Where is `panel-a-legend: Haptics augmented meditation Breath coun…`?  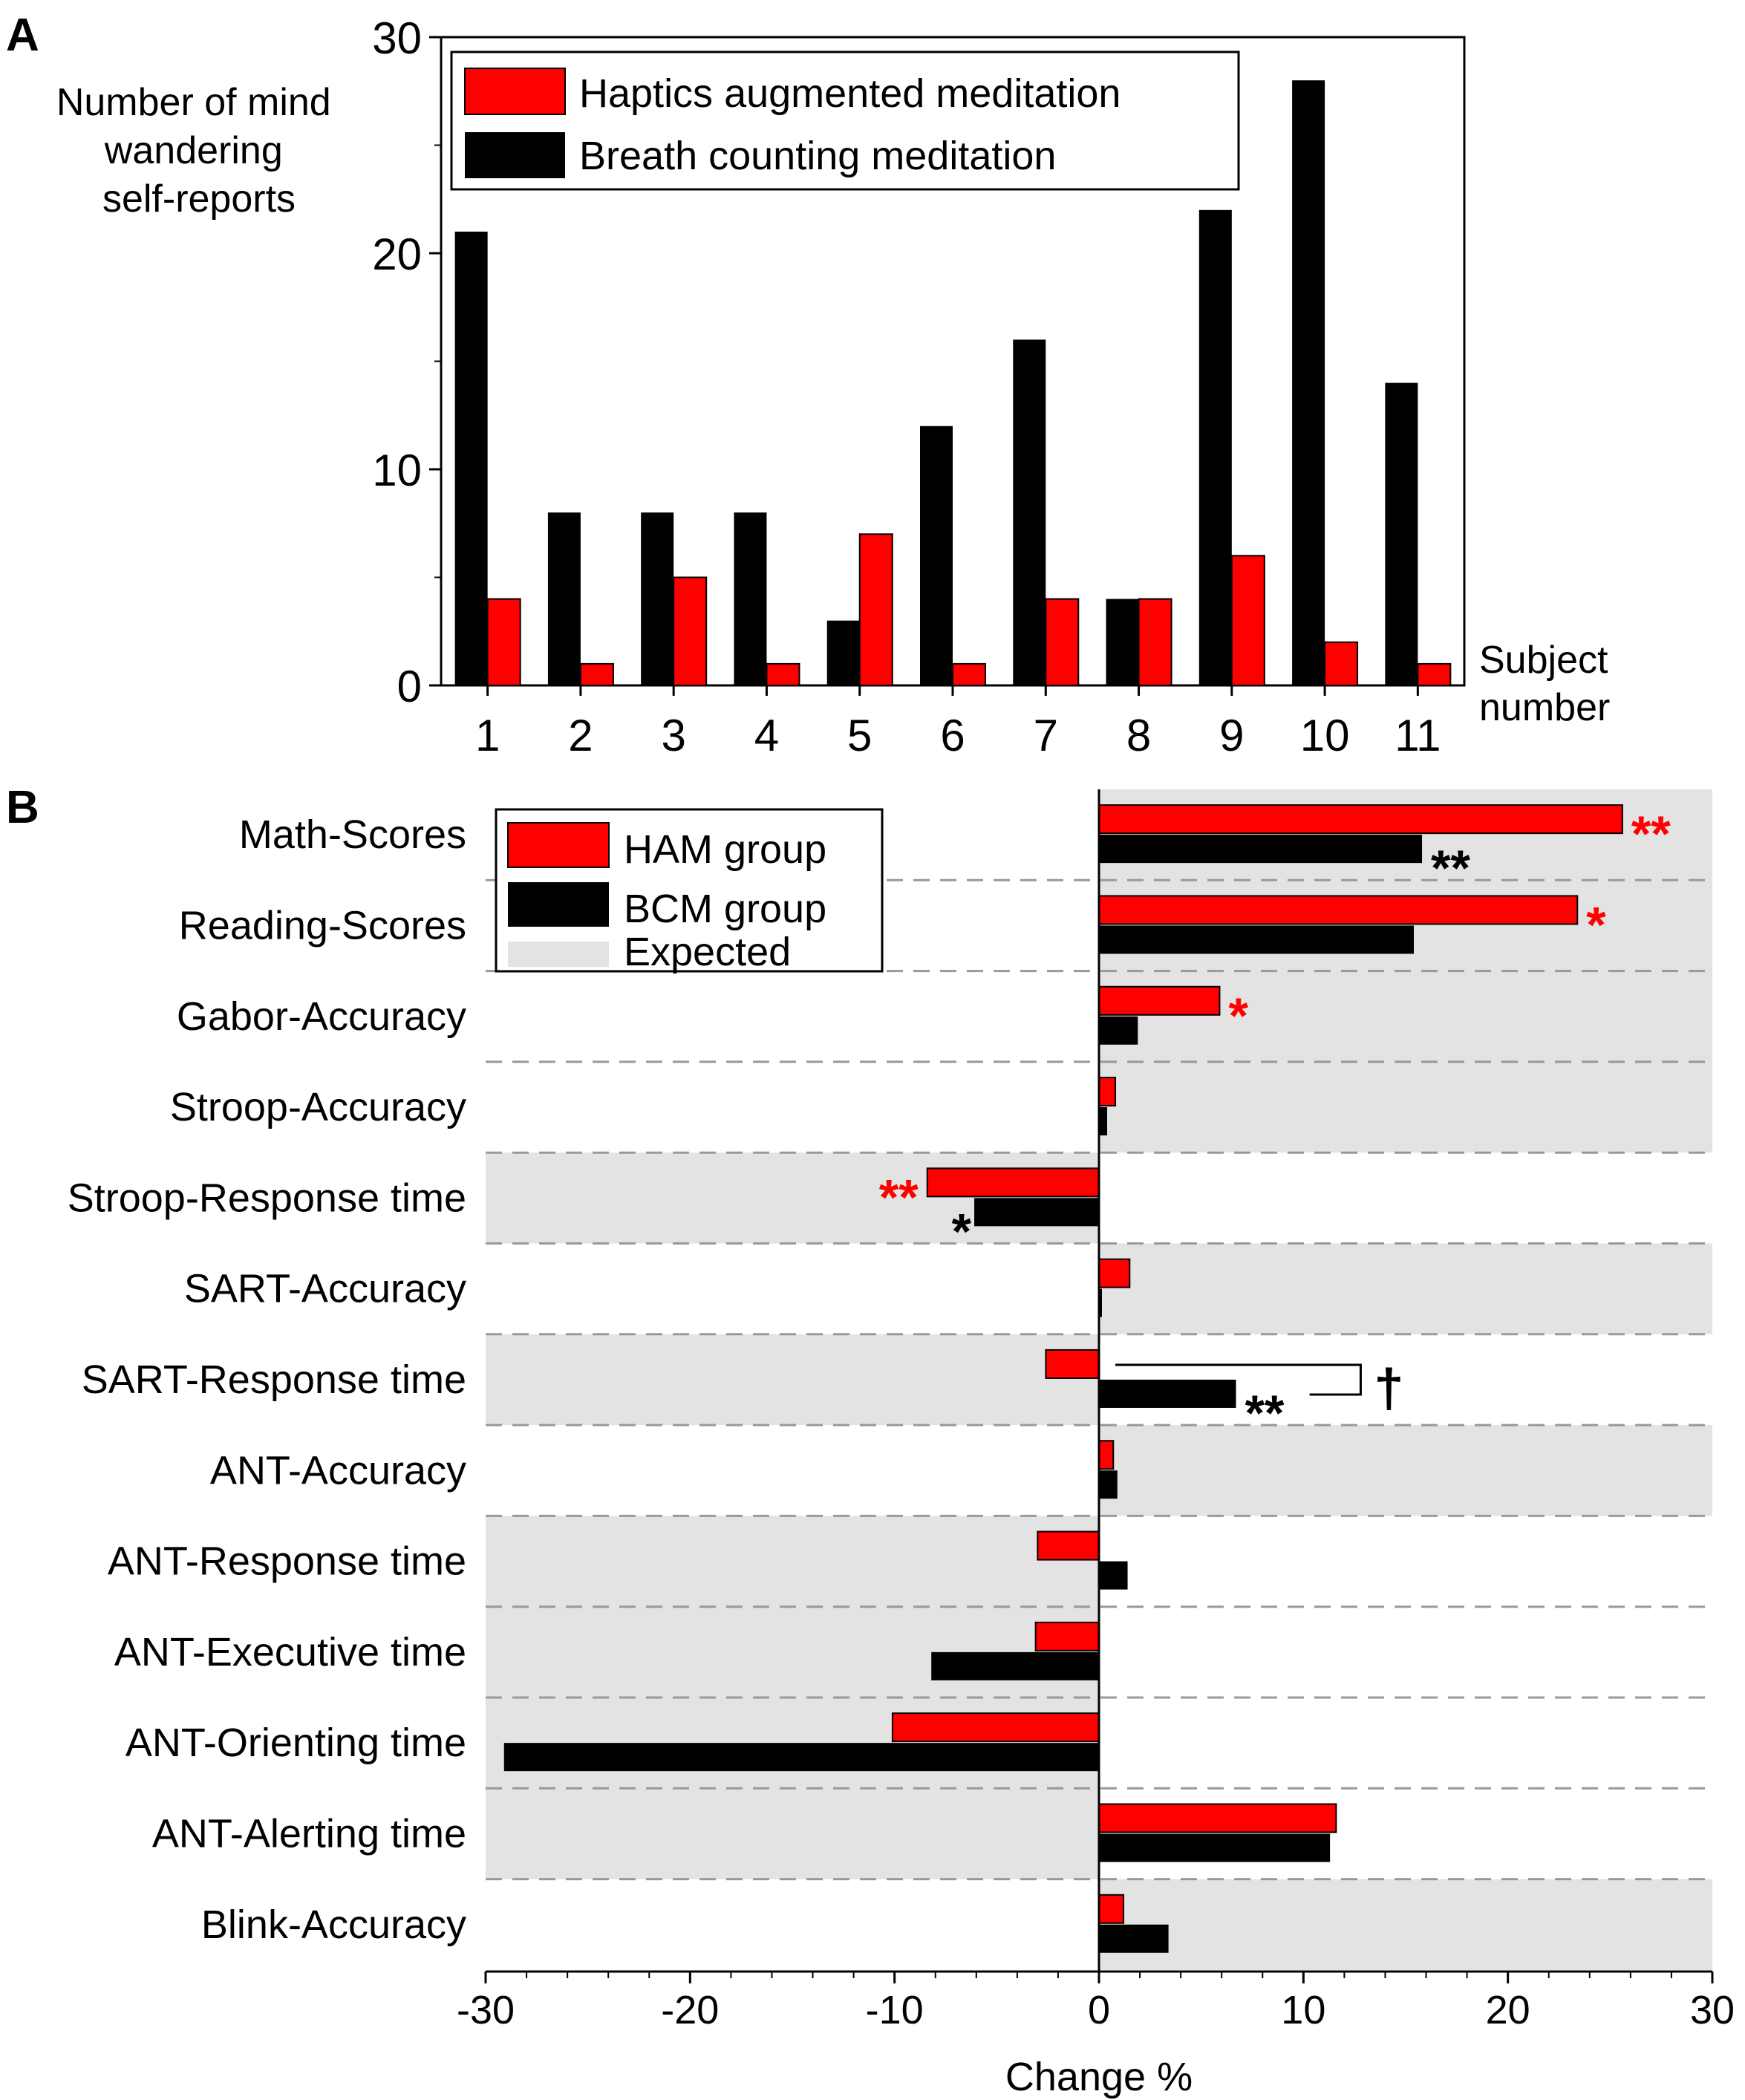
panel-a-legend: Haptics augmented meditation Breath coun… is located at coordinates (845, 120).